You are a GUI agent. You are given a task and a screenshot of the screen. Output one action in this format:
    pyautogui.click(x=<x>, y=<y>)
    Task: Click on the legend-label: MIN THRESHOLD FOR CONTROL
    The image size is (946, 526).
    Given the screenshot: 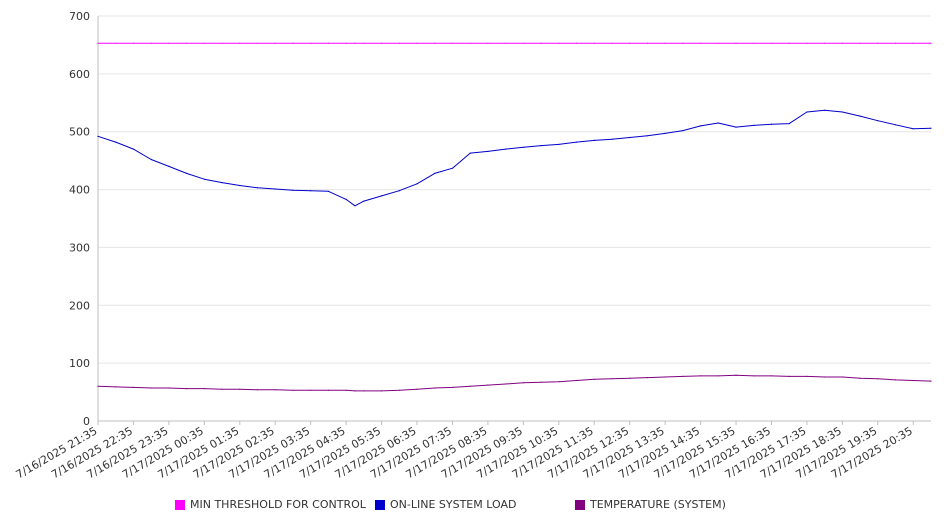 What is the action you would take?
    pyautogui.click(x=278, y=504)
    